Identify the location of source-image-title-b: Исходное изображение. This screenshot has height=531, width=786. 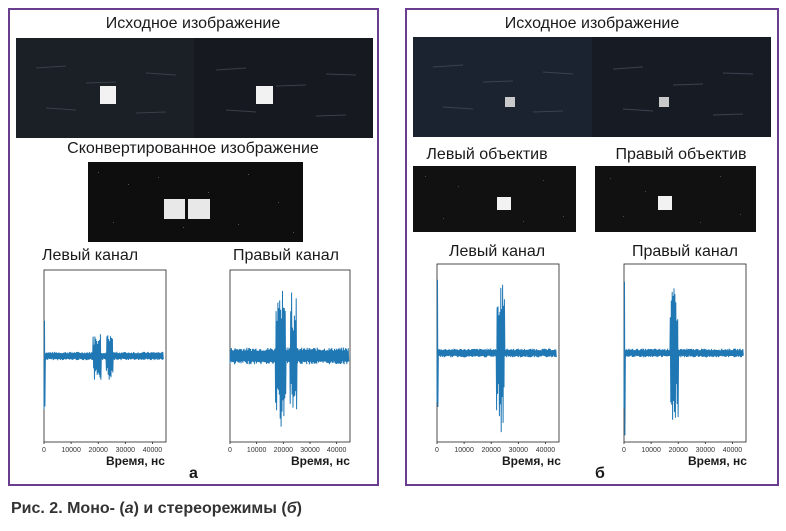
(592, 23).